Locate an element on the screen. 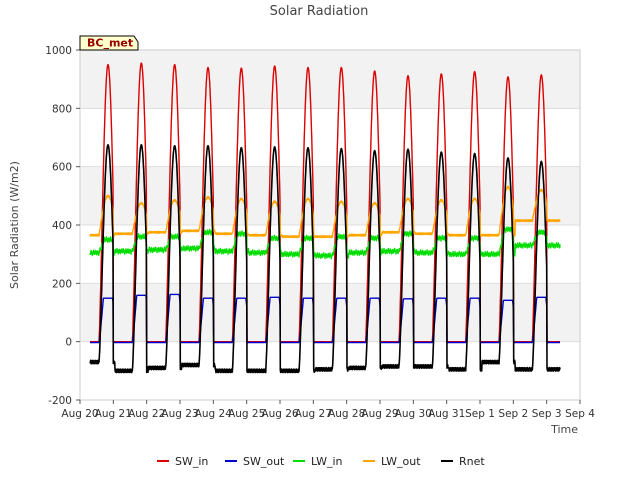  x-tick-label: Aug 28 is located at coordinates (346, 414).